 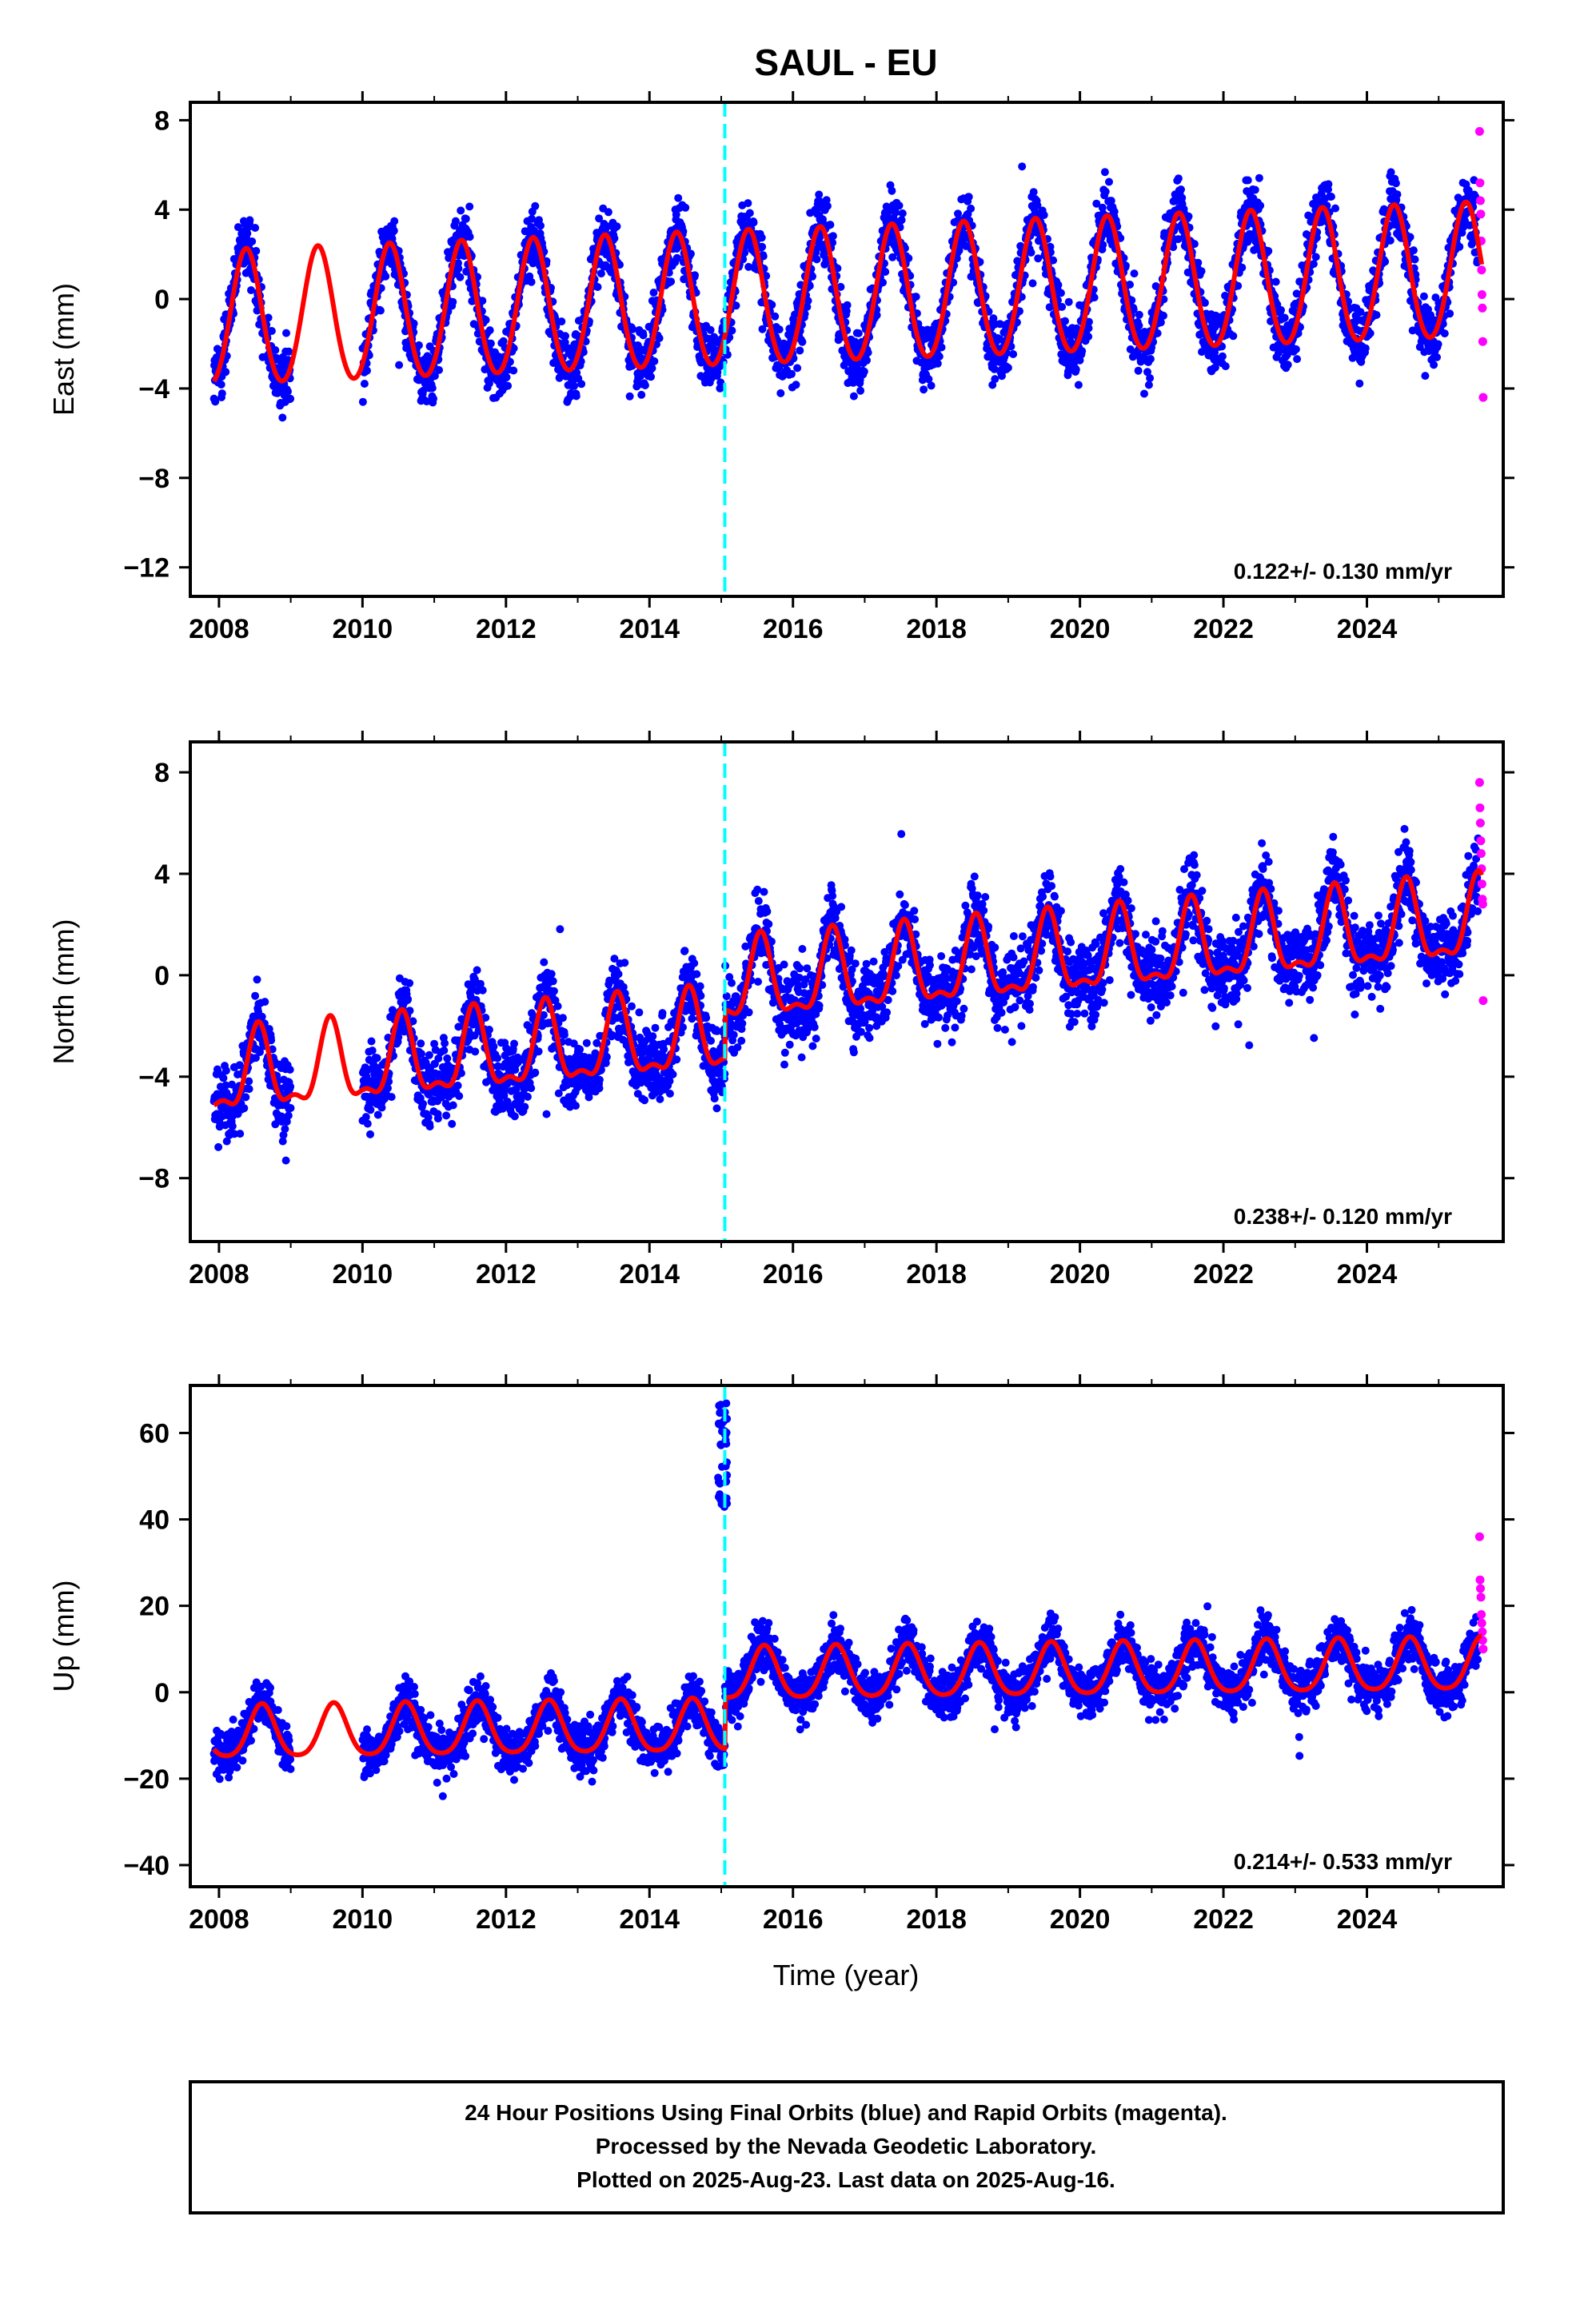 What do you see at coordinates (154, 390) in the screenshot?
I see `y-tick-label: −4` at bounding box center [154, 390].